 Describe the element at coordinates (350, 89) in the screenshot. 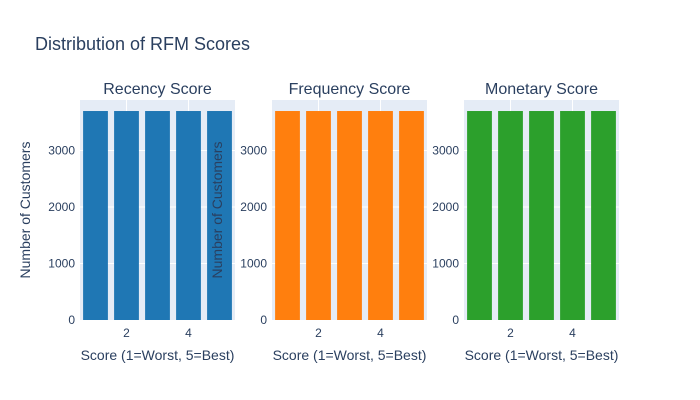

I see `subplot-title: Frequency Score` at that location.